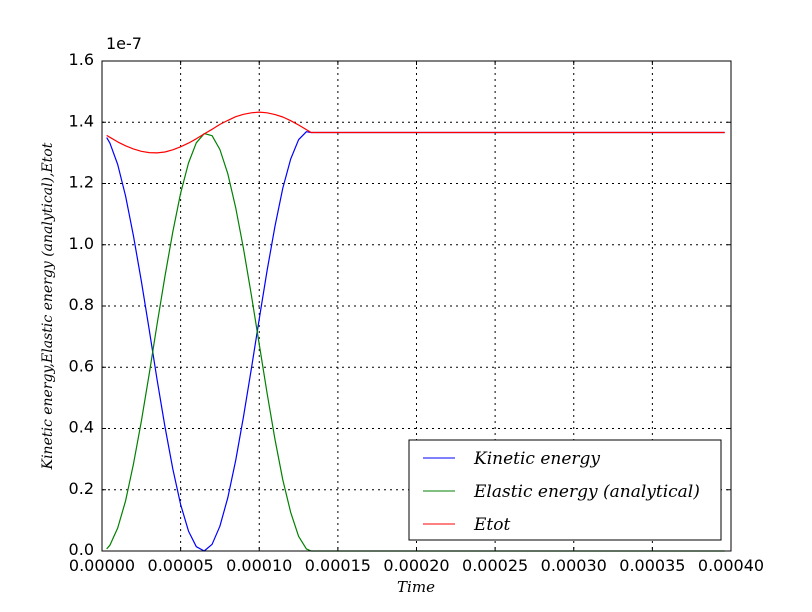 Image resolution: width=812 pixels, height=612 pixels. Describe the element at coordinates (491, 525) in the screenshot. I see `legend-label-etot: Etot` at that location.